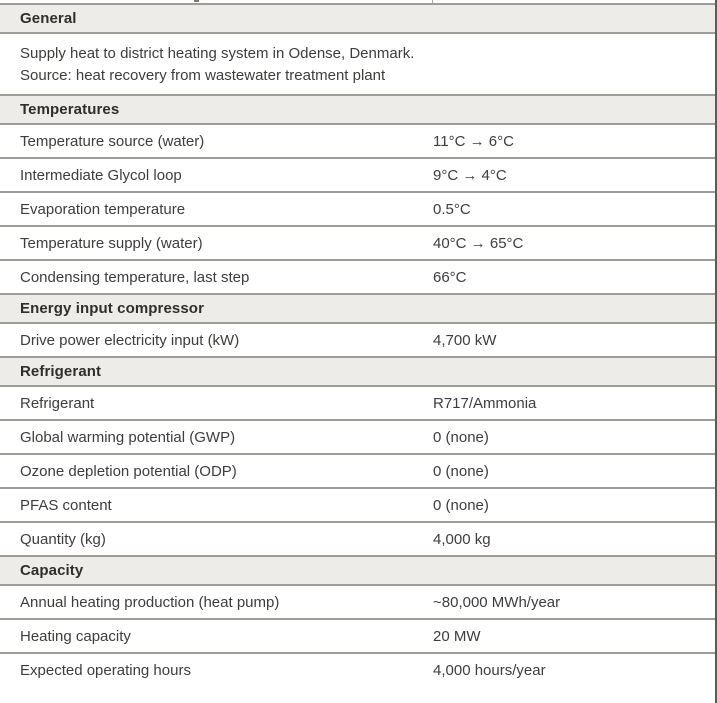  I want to click on spec-value: 4,700 kW, so click(465, 340).